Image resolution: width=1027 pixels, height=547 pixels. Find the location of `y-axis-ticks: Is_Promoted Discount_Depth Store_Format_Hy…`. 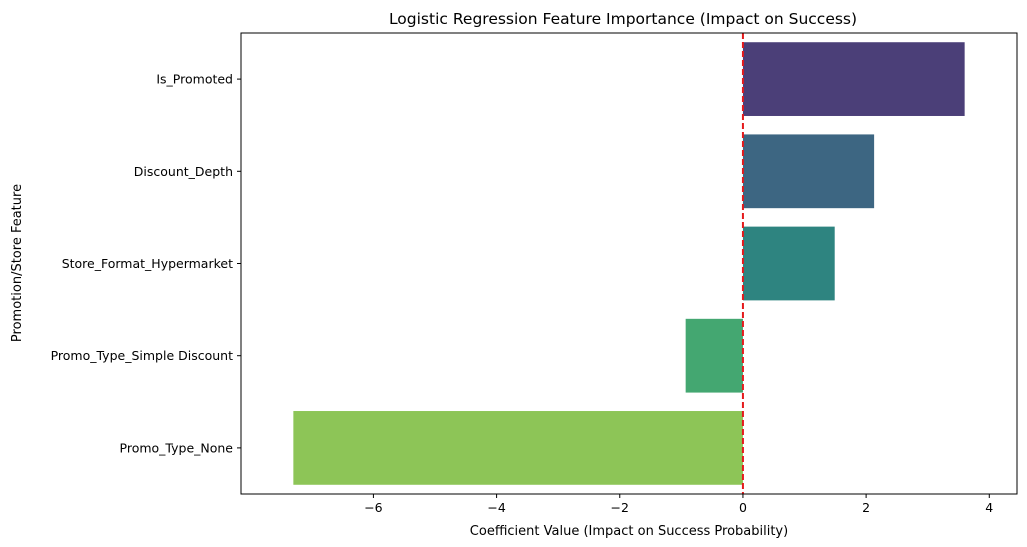

y-axis-ticks: Is_Promoted Discount_Depth Store_Format_Hy… is located at coordinates (146, 263).